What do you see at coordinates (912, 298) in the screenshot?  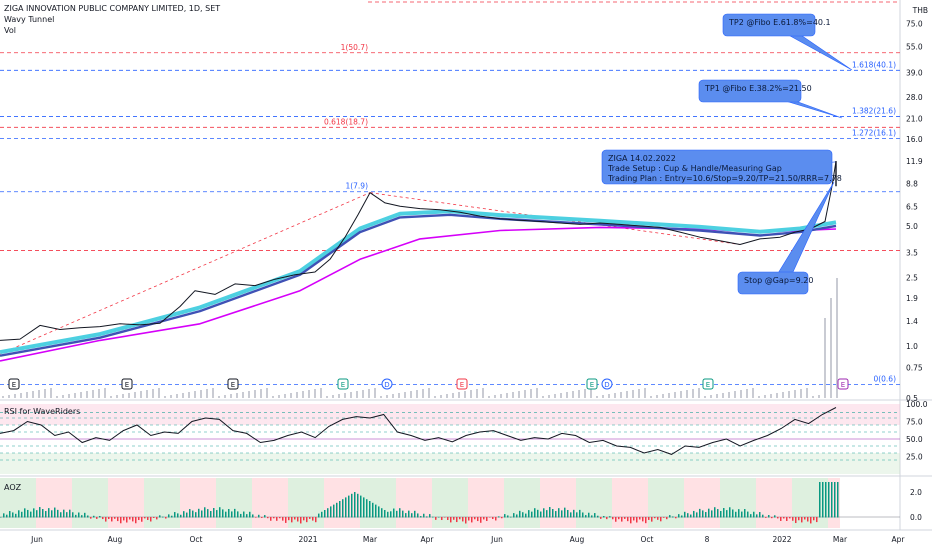 I see `price-tick-label: 1.9` at bounding box center [912, 298].